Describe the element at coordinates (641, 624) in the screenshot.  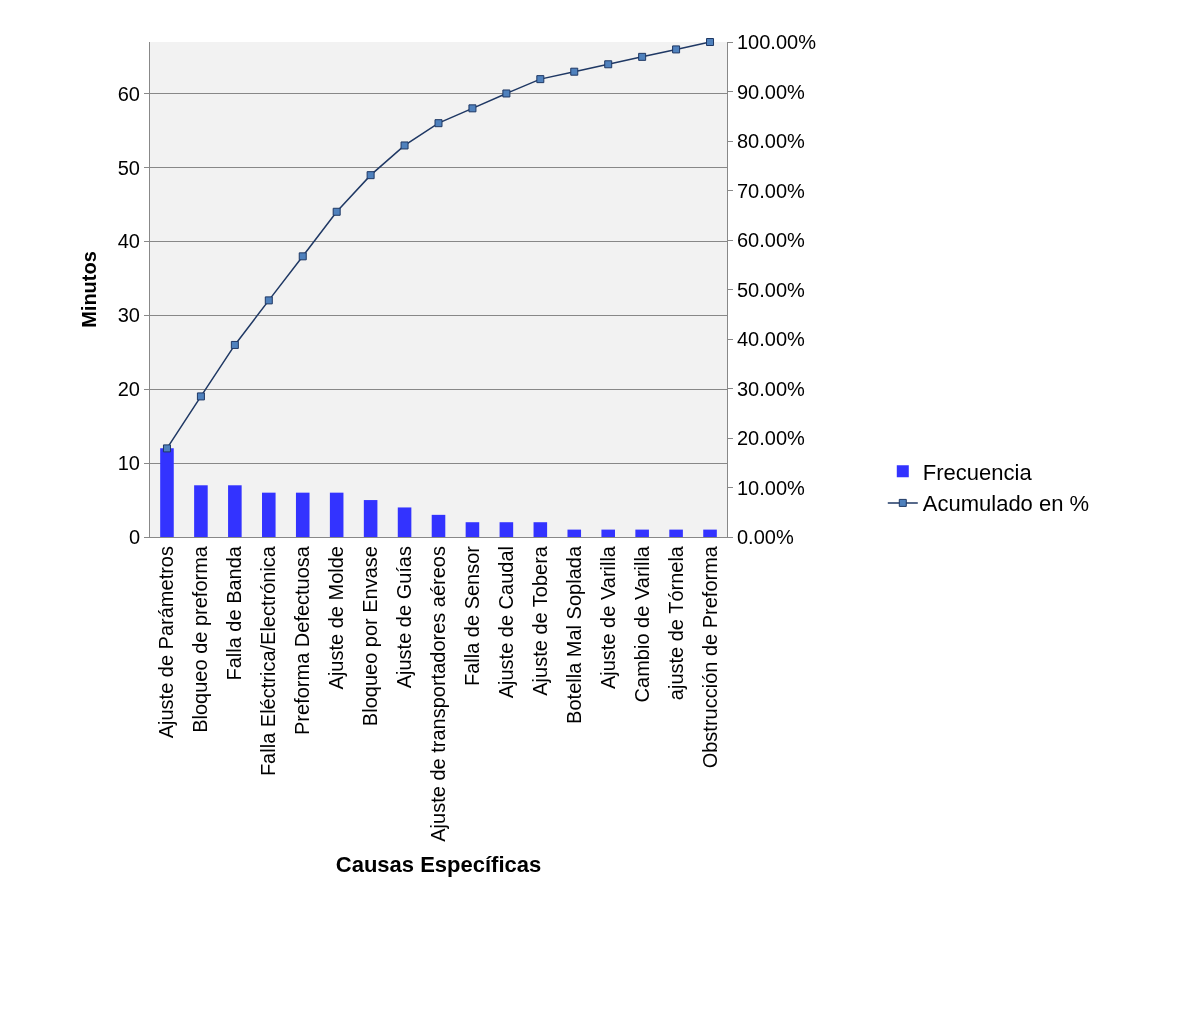
I see `x-tick-label: Cambio de Varilla` at that location.